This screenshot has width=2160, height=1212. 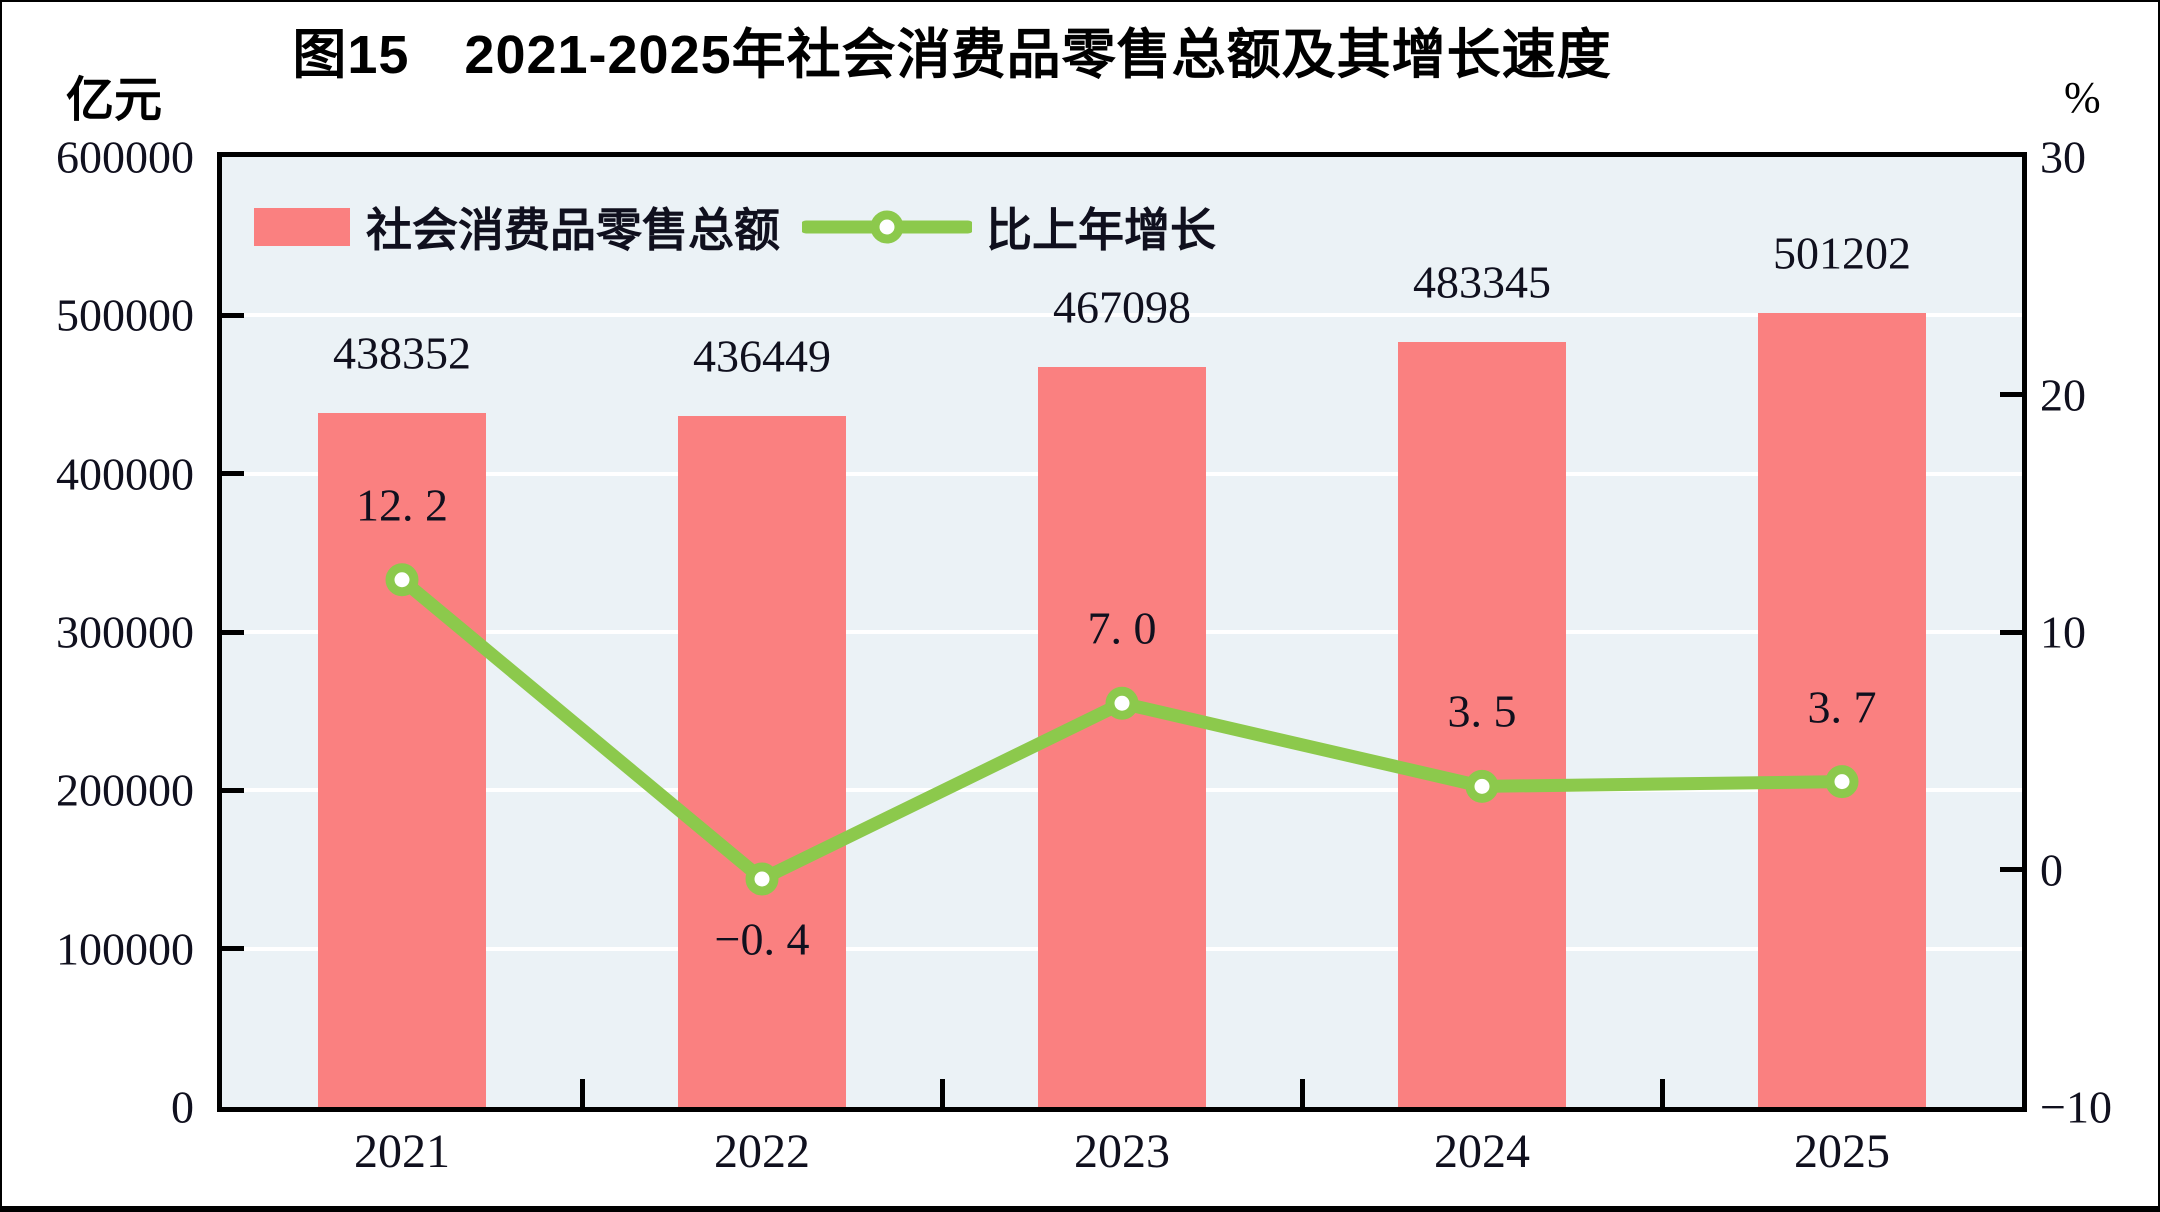 I want to click on growth-marker-2023, so click(x=1122, y=703).